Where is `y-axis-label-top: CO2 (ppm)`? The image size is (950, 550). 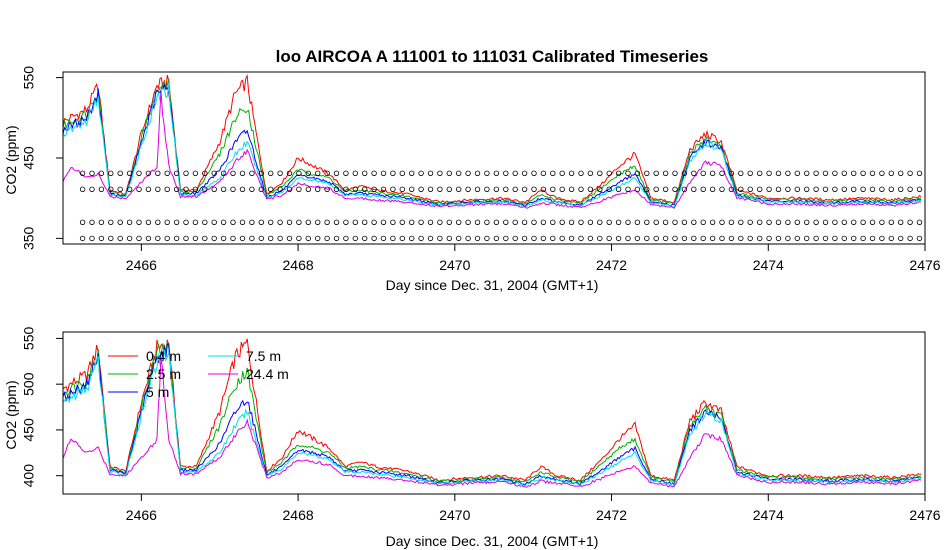 y-axis-label-top: CO2 (ppm) is located at coordinates (11, 159).